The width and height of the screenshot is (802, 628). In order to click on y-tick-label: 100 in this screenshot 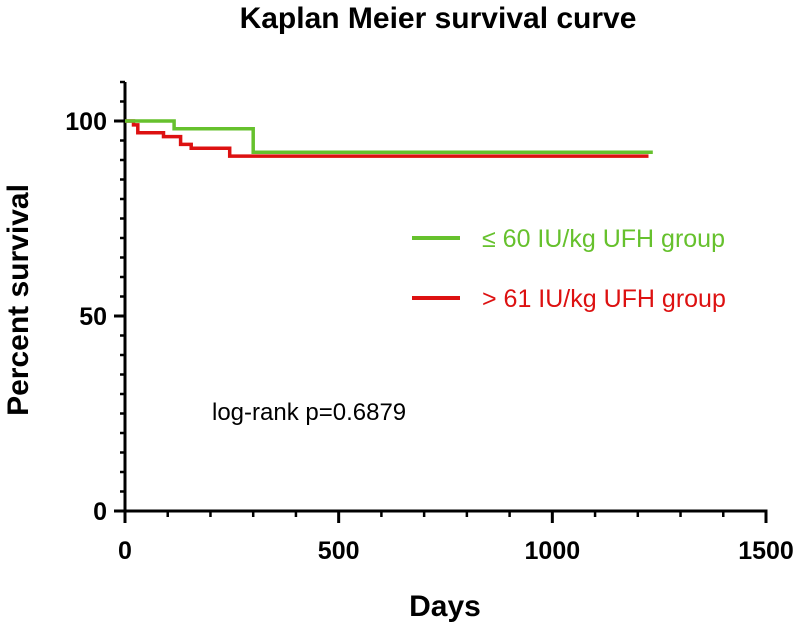, I will do `click(86, 122)`.